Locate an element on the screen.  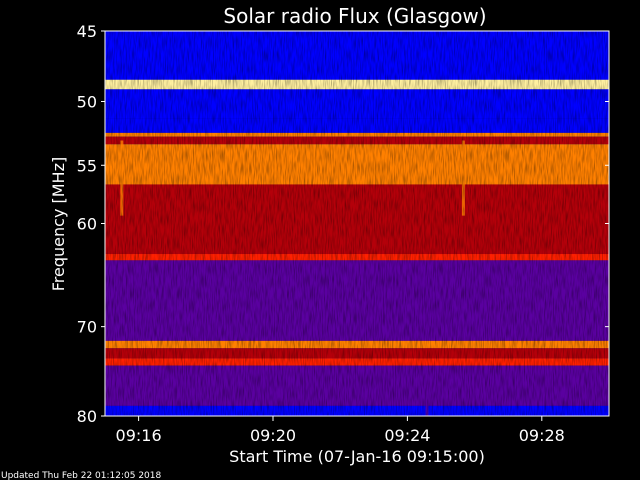
updated-timestamp: Updated Thu Feb 22 01:12:05 2018 is located at coordinates (81, 475).